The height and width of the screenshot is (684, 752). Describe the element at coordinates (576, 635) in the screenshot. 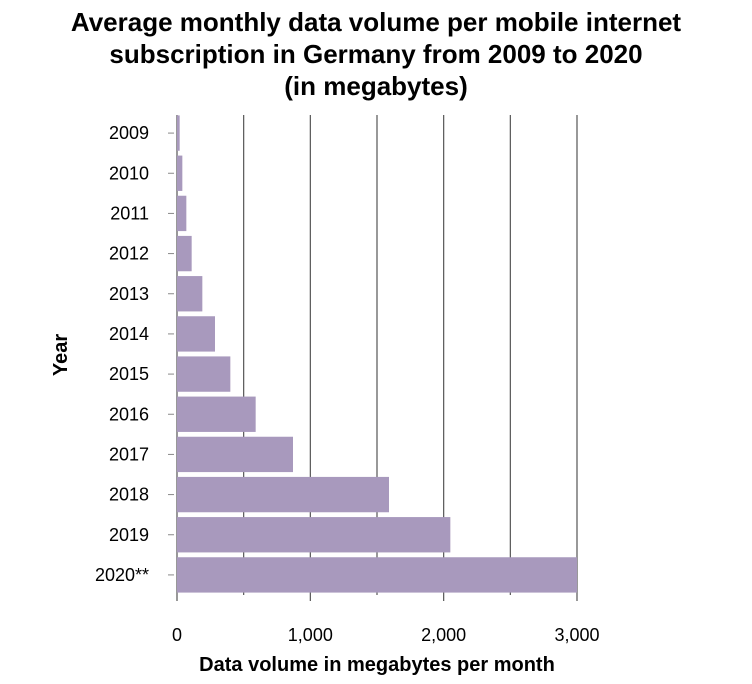

I see `x-tick-label-3: 3,000` at that location.